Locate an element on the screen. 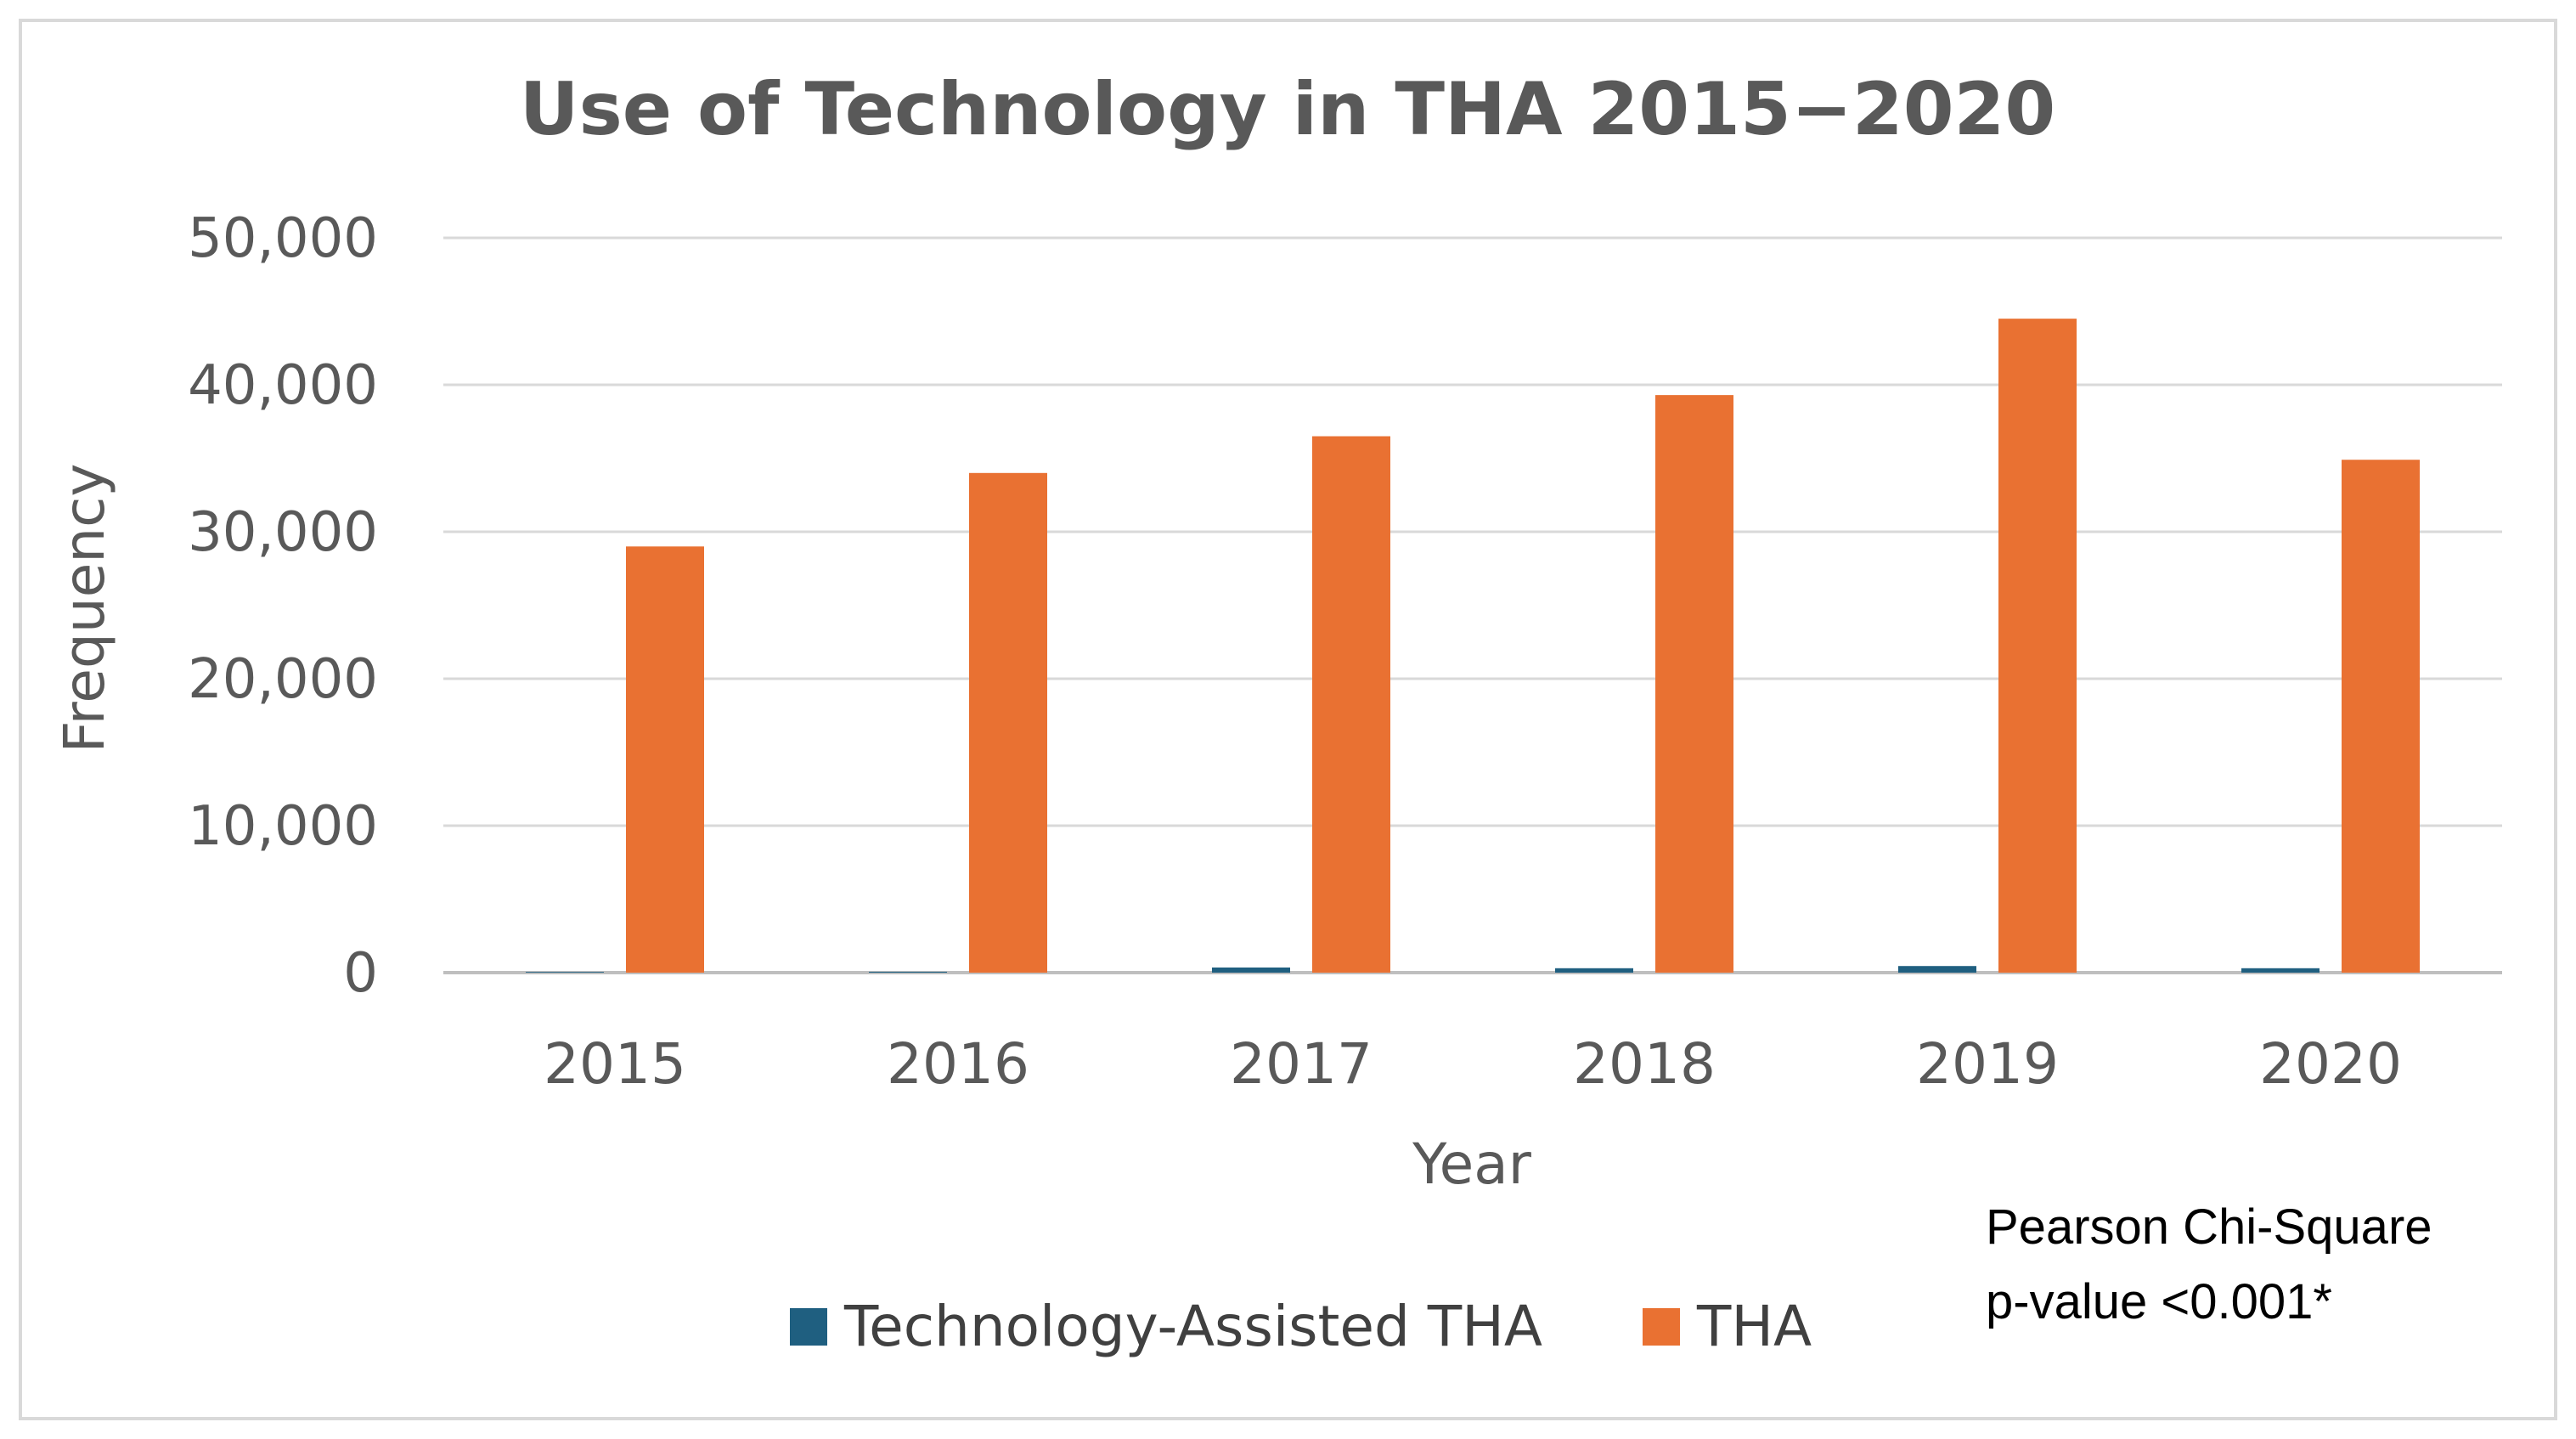 The width and height of the screenshot is (2576, 1439). annotation-line-2: p-value <0.001* is located at coordinates (2159, 1301).